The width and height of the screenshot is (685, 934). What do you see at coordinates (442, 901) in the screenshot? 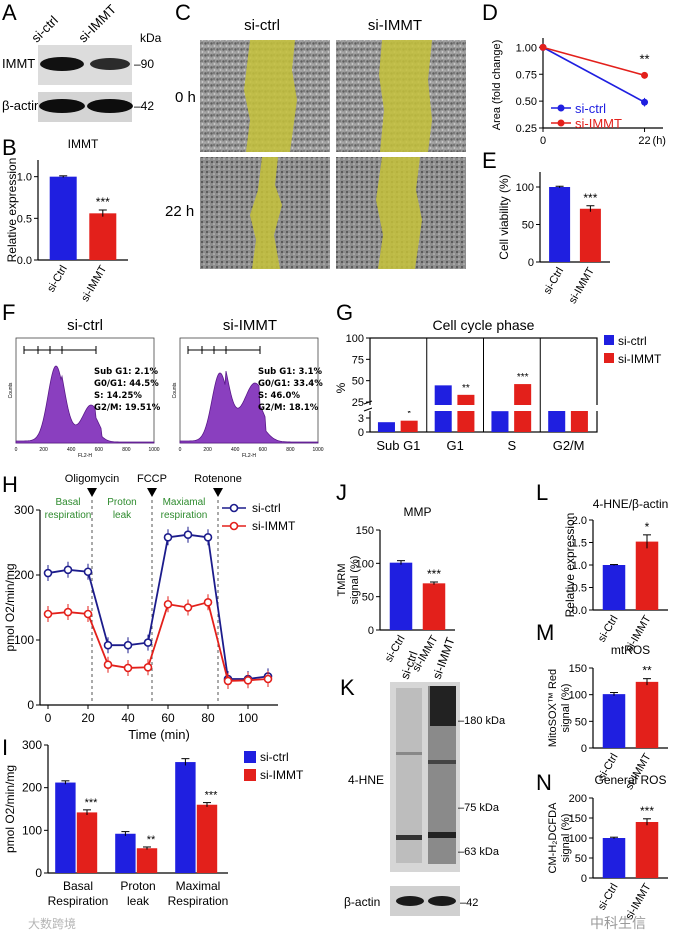
I see `band-actin-k-immt` at bounding box center [442, 901].